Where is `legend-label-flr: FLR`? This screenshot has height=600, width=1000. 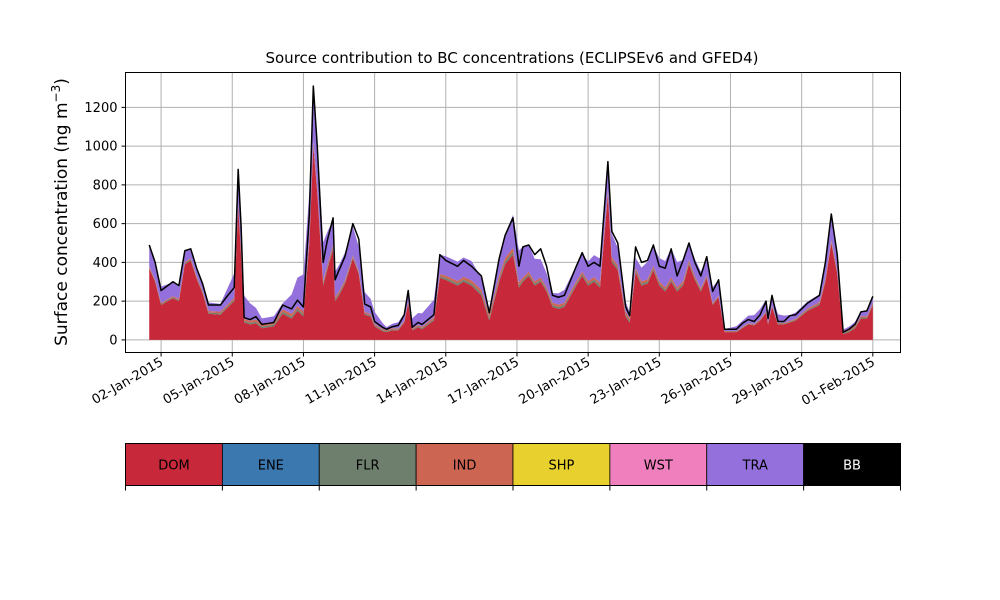 legend-label-flr: FLR is located at coordinates (368, 466).